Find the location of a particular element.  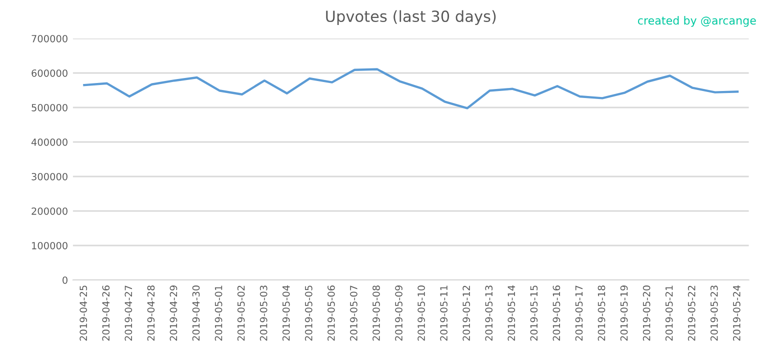

y-tick-label: 600000 is located at coordinates (50, 73).